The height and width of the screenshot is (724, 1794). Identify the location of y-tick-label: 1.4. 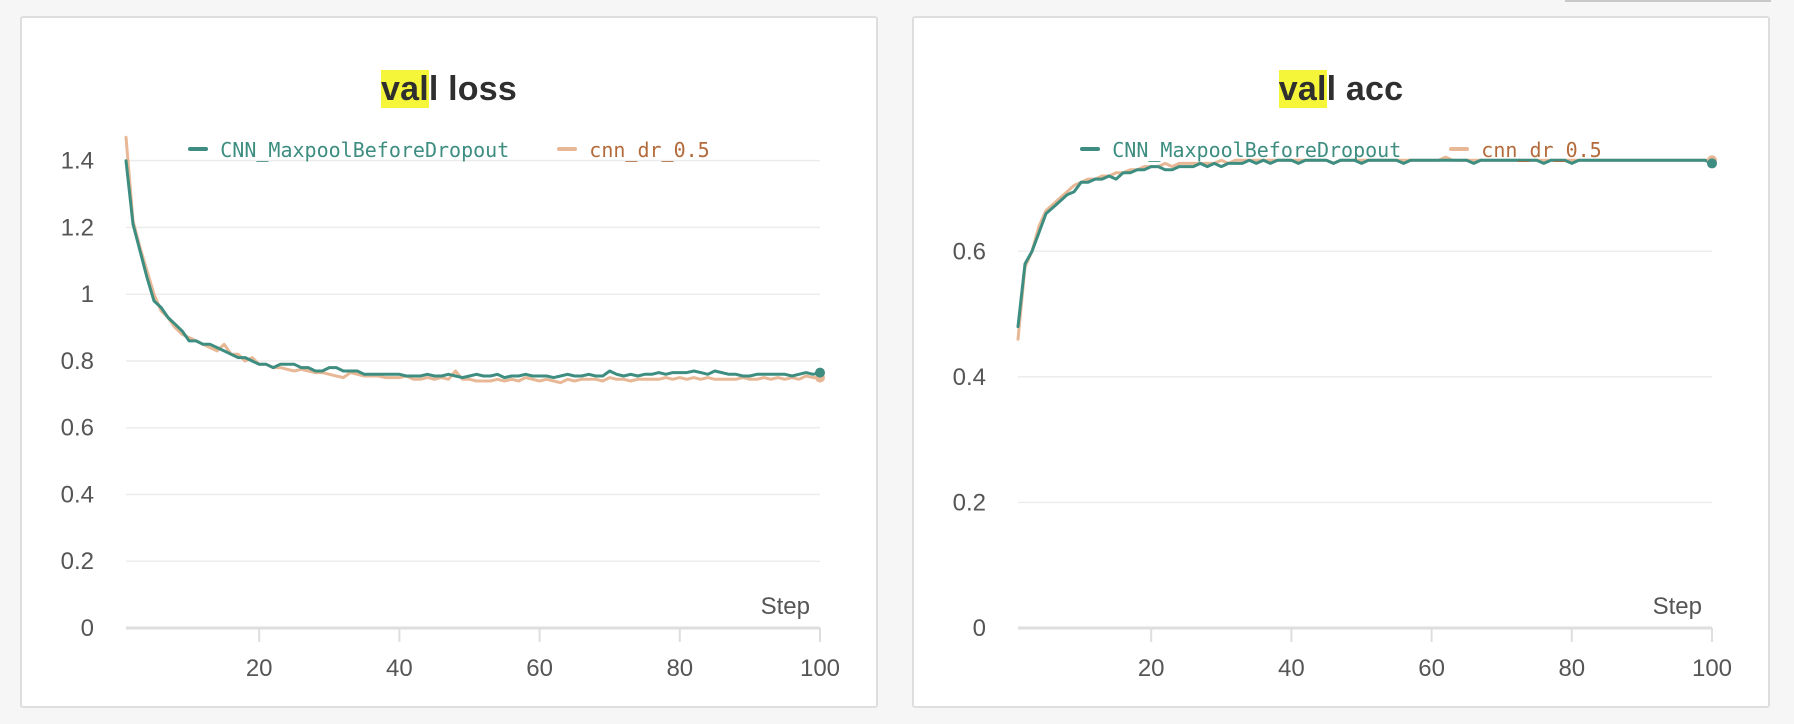
(77, 161).